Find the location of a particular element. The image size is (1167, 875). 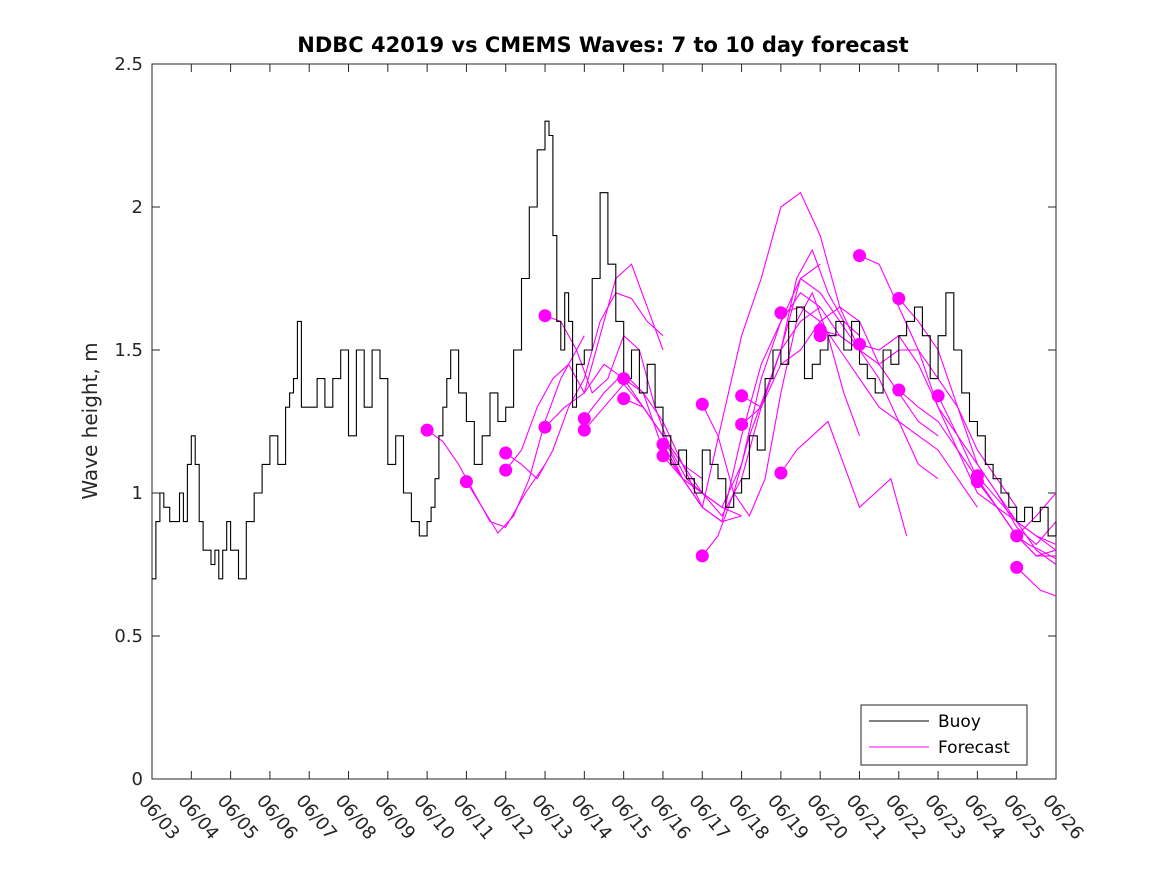

x-tick-label: 06/18 is located at coordinates (748, 817).